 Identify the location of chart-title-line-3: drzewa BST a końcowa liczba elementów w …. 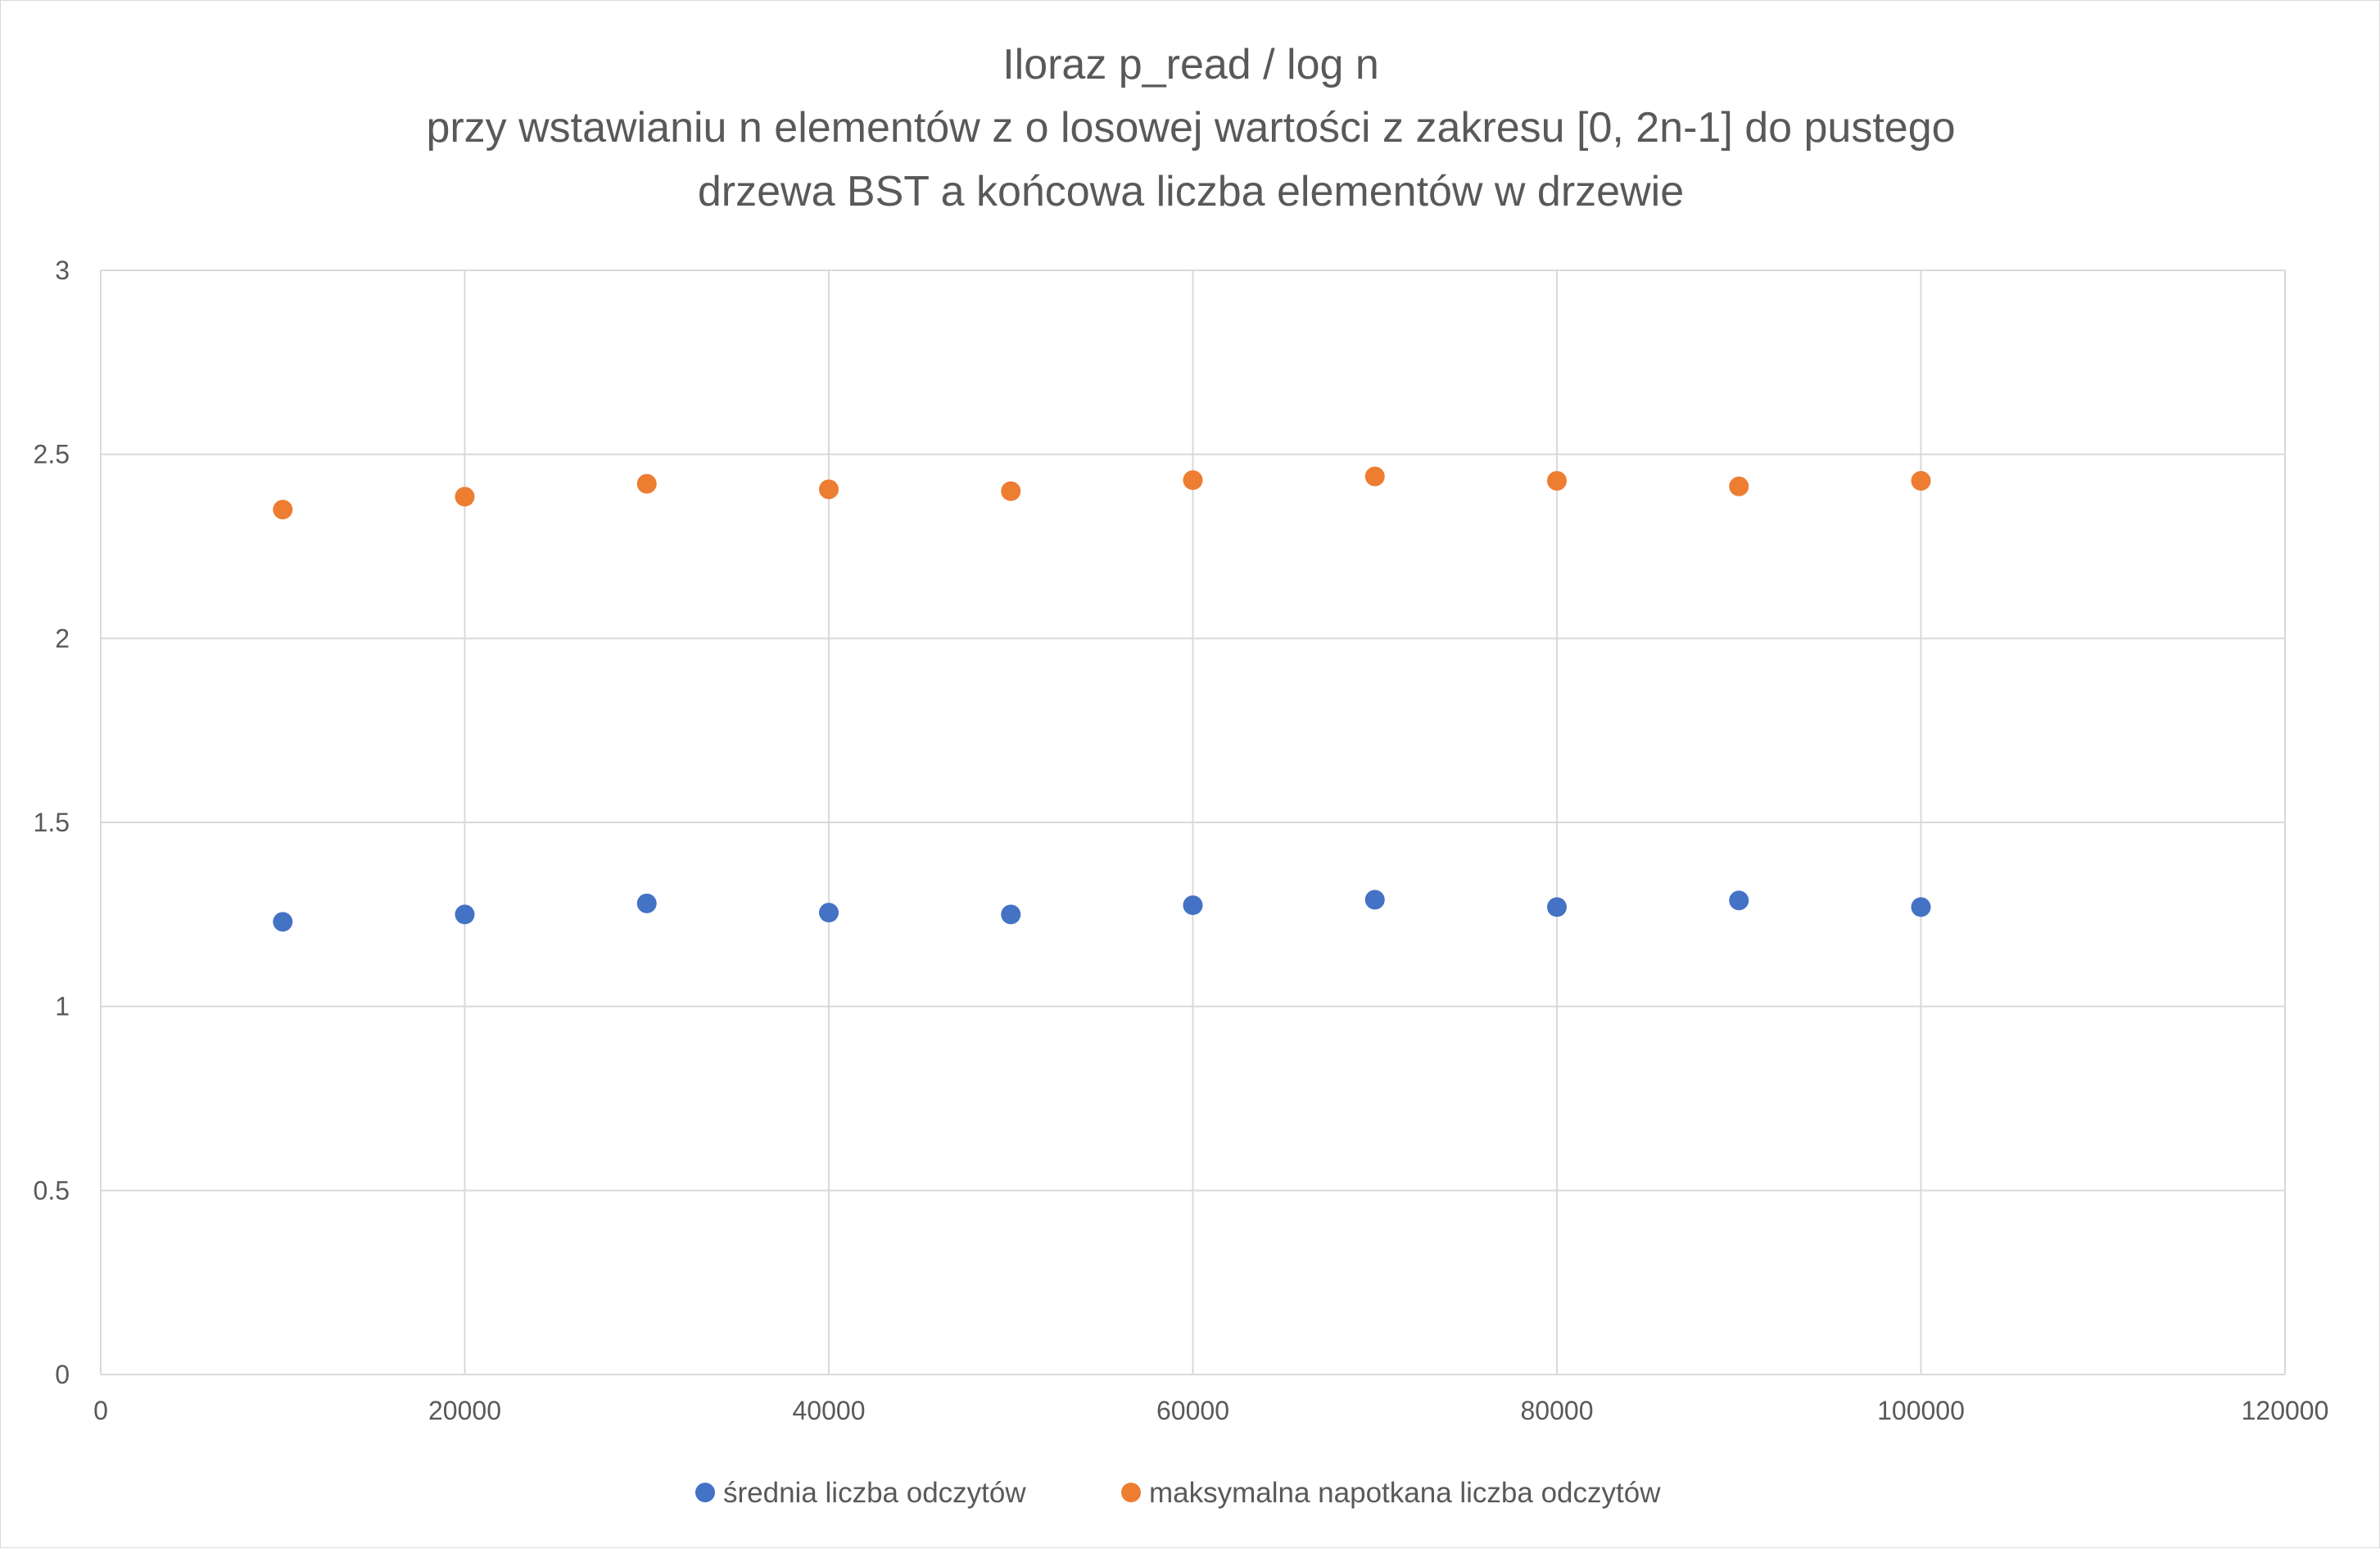
(1191, 191).